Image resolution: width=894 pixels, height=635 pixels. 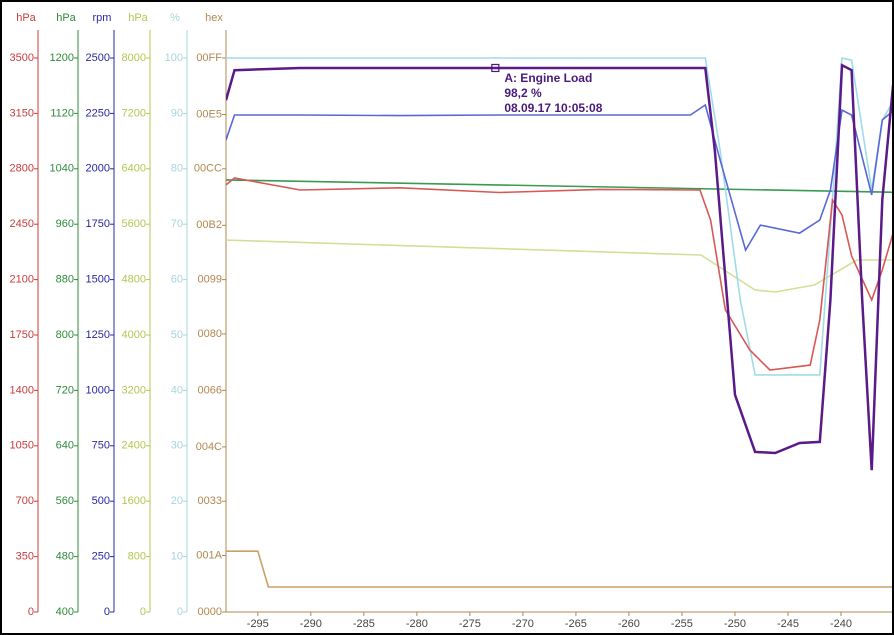 What do you see at coordinates (177, 557) in the screenshot?
I see `y-tick-label: 10` at bounding box center [177, 557].